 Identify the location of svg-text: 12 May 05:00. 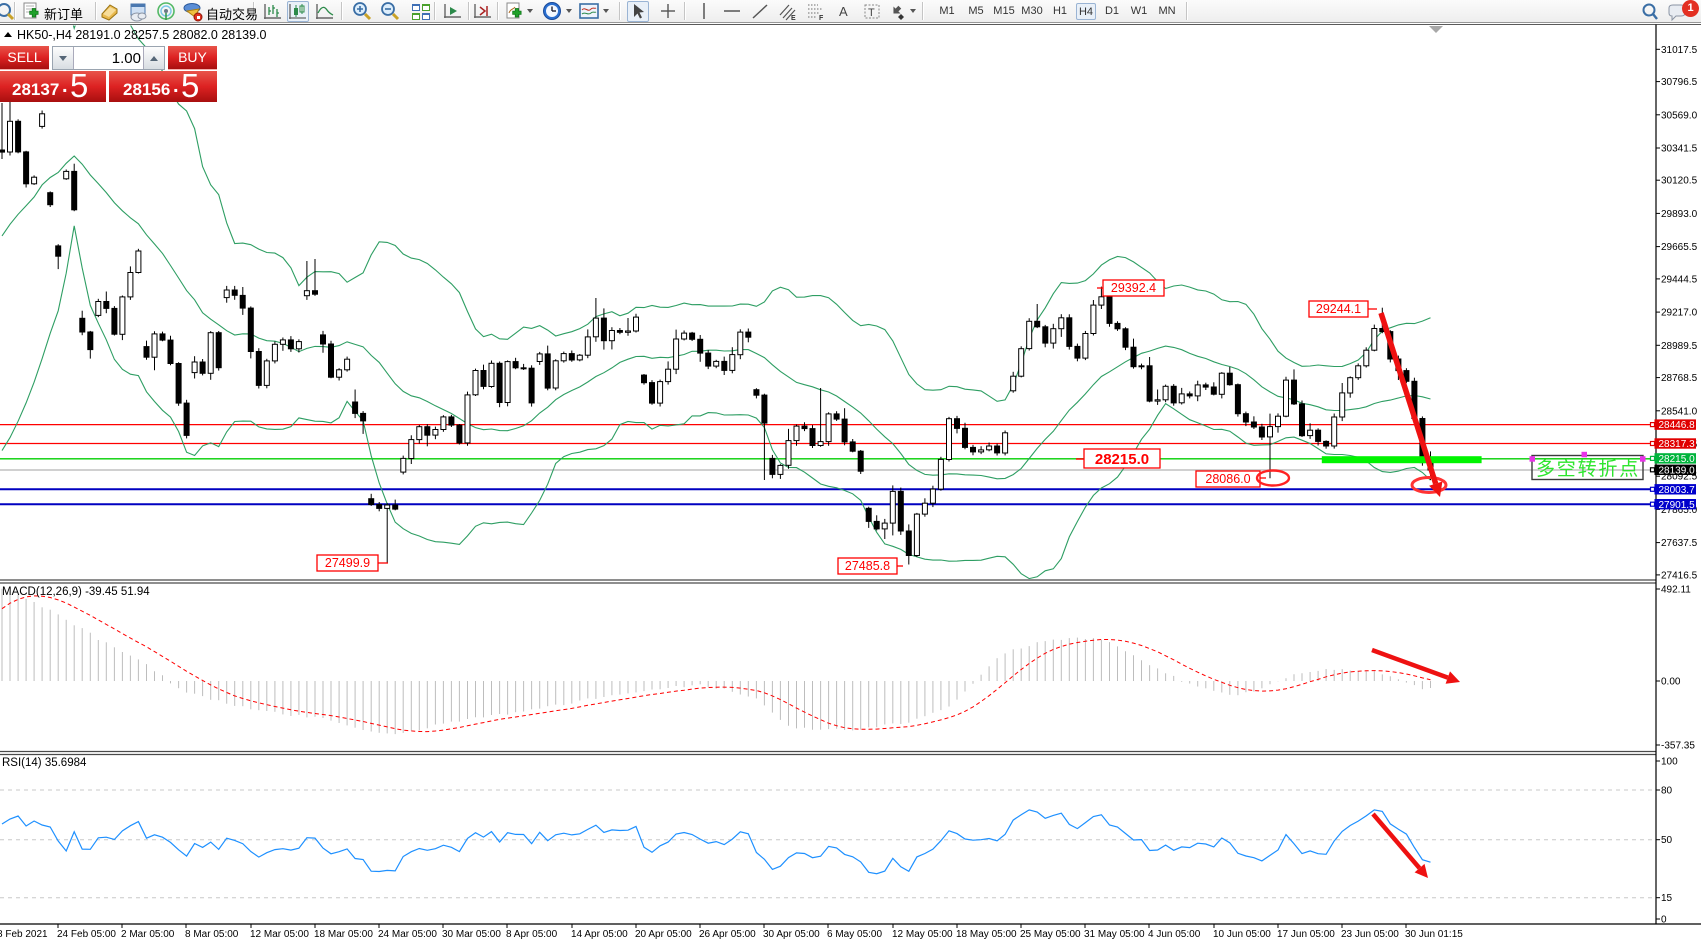
(922, 934).